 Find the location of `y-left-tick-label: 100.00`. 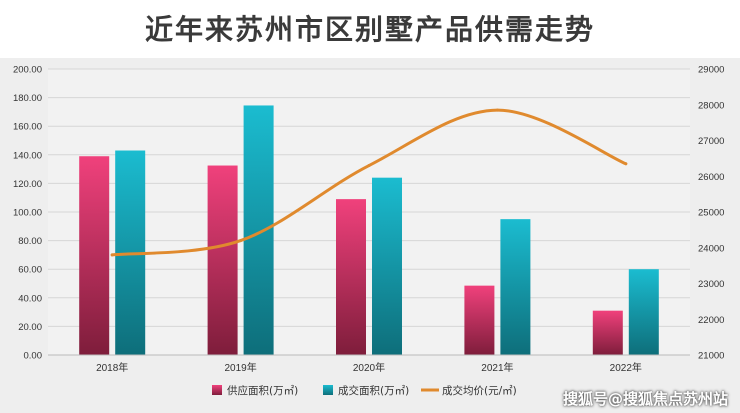

y-left-tick-label: 100.00 is located at coordinates (27, 213).